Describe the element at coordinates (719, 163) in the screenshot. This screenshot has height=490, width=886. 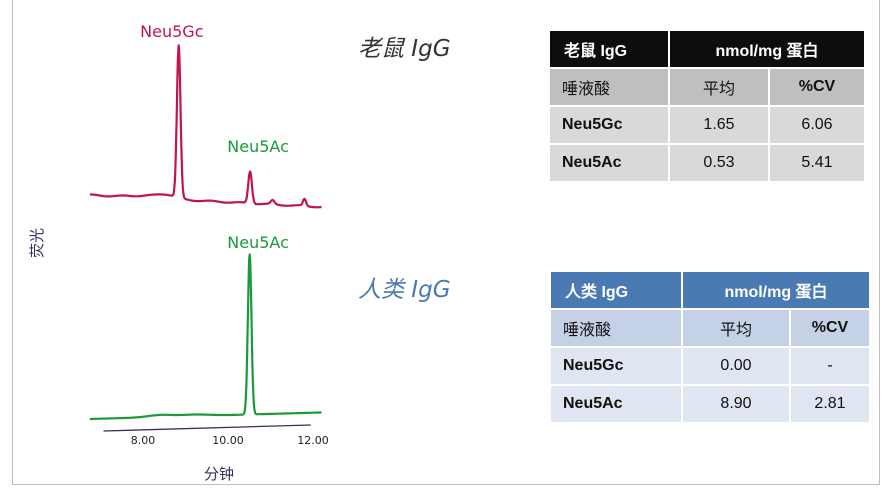
I see `table-cell: 0.53` at that location.